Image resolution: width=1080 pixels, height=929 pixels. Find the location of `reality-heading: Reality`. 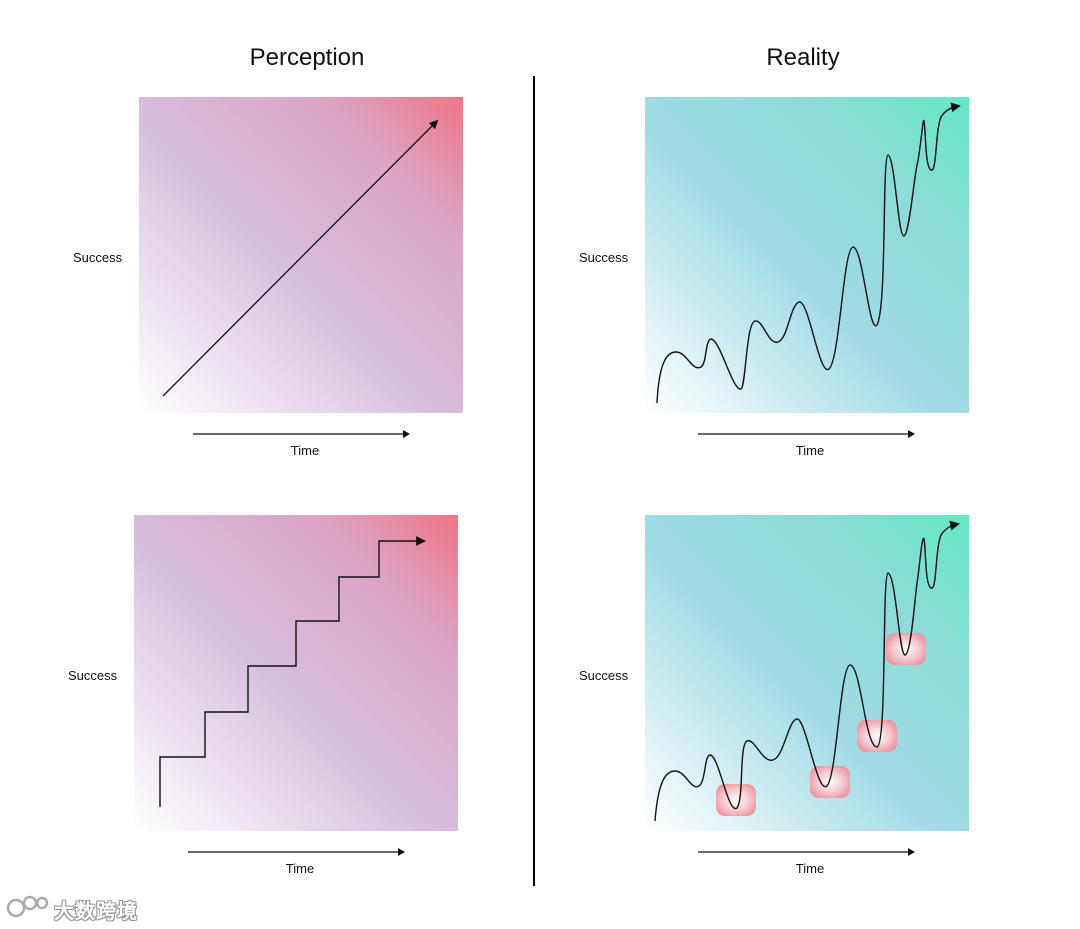

reality-heading: Reality is located at coordinates (803, 57).